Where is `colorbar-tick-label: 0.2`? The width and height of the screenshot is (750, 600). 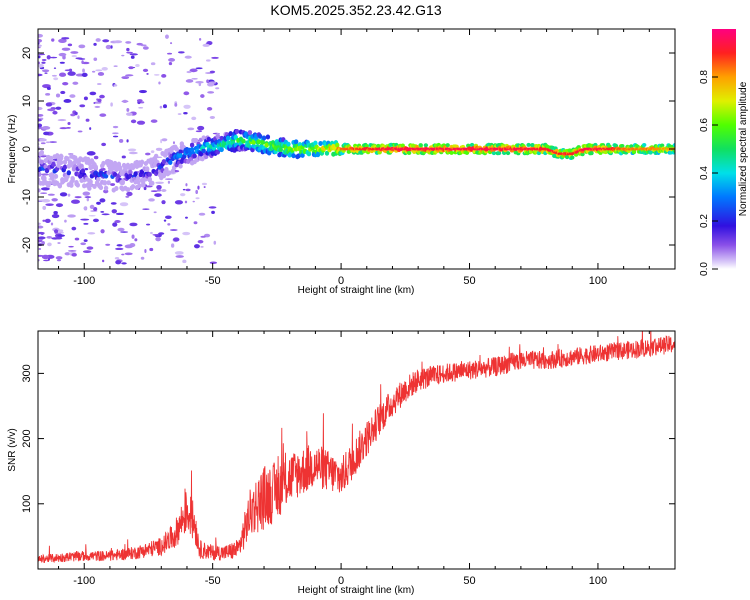 colorbar-tick-label: 0.2 is located at coordinates (704, 221).